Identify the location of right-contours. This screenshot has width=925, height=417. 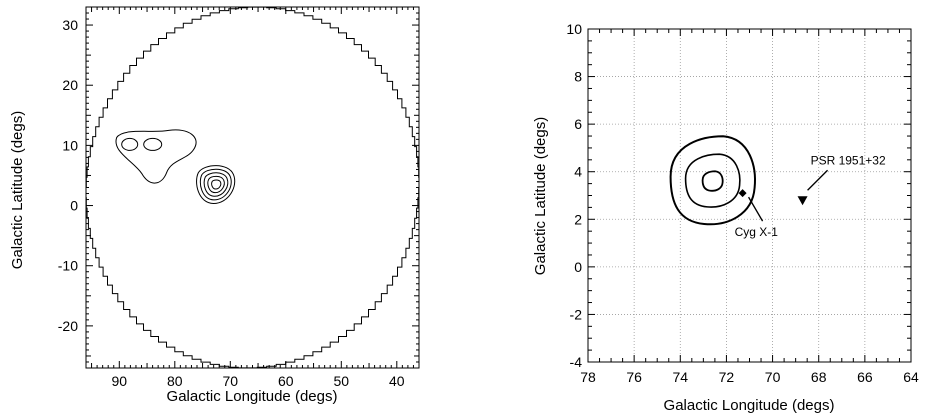
(712, 180).